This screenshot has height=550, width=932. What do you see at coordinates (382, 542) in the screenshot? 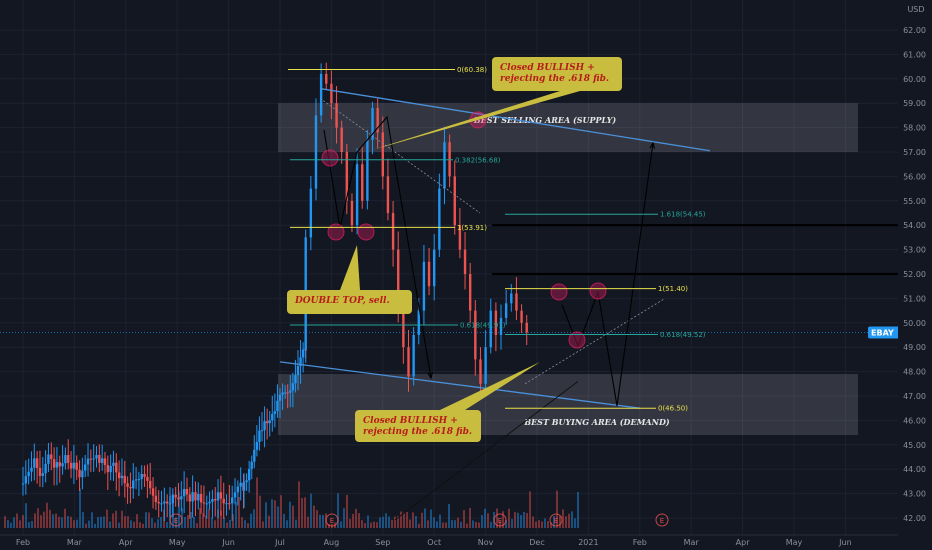
I see `time-tick-label: Sep` at bounding box center [382, 542].